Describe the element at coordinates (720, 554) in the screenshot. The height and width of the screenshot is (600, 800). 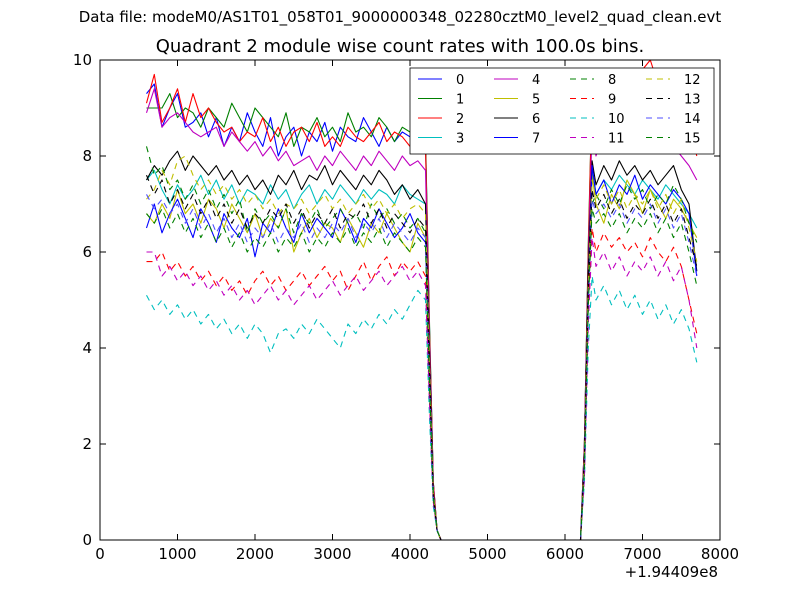
I see `x-tick-label: 8000` at that location.